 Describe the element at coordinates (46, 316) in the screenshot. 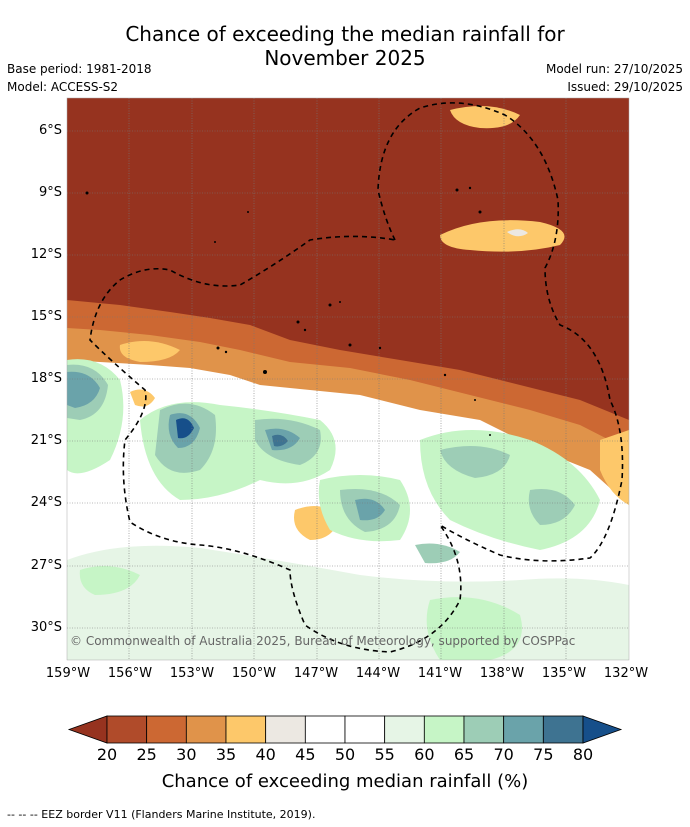

I see `lat-label-15s: 15°S` at that location.